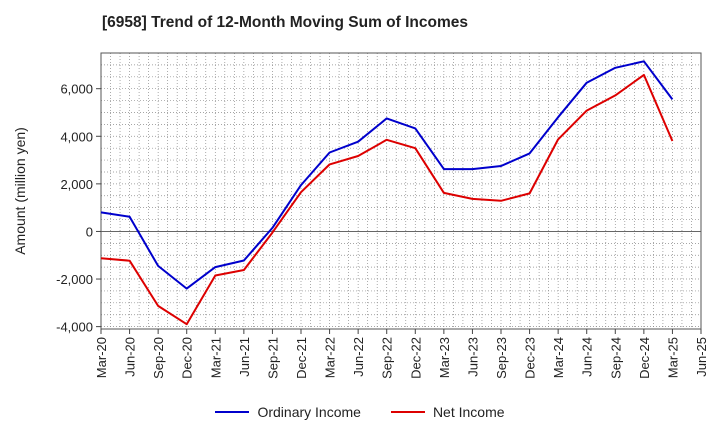 This screenshot has height=440, width=720. I want to click on x-tick-label: Mar-24, so click(558, 357).